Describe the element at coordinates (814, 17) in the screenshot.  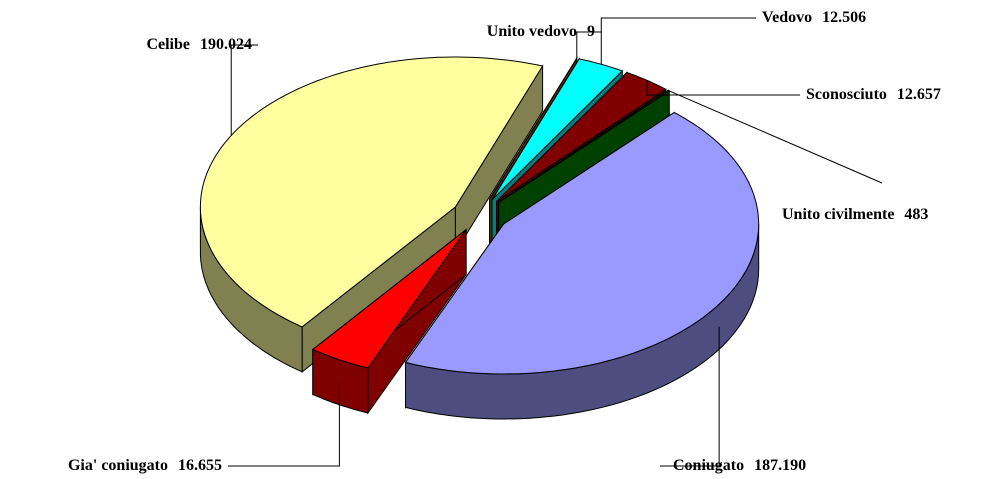
I see `slice-label: Vedovo 12.506` at that location.